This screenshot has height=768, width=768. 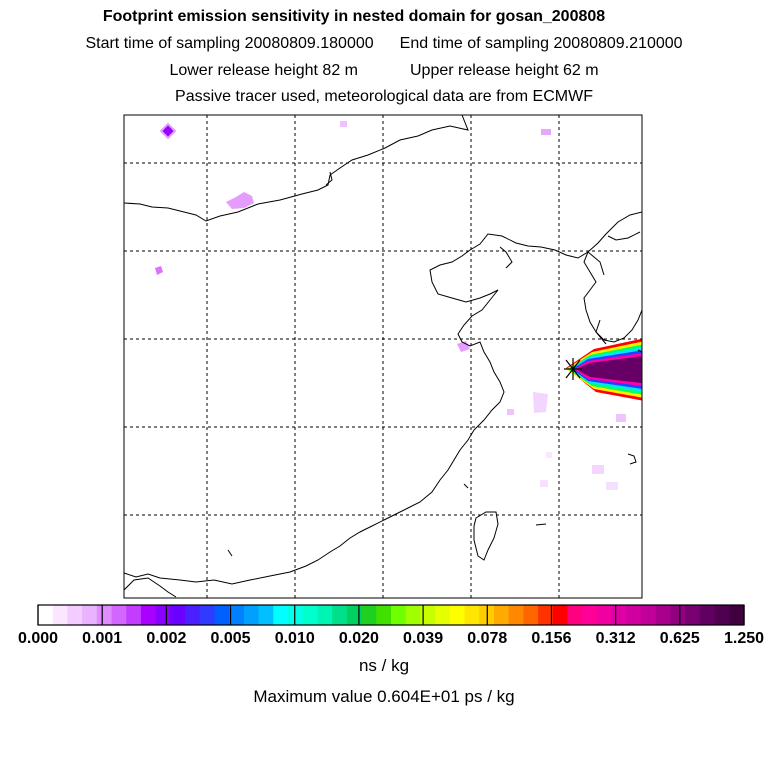 I want to click on colorbar-tick-label: 0.039, so click(x=423, y=638).